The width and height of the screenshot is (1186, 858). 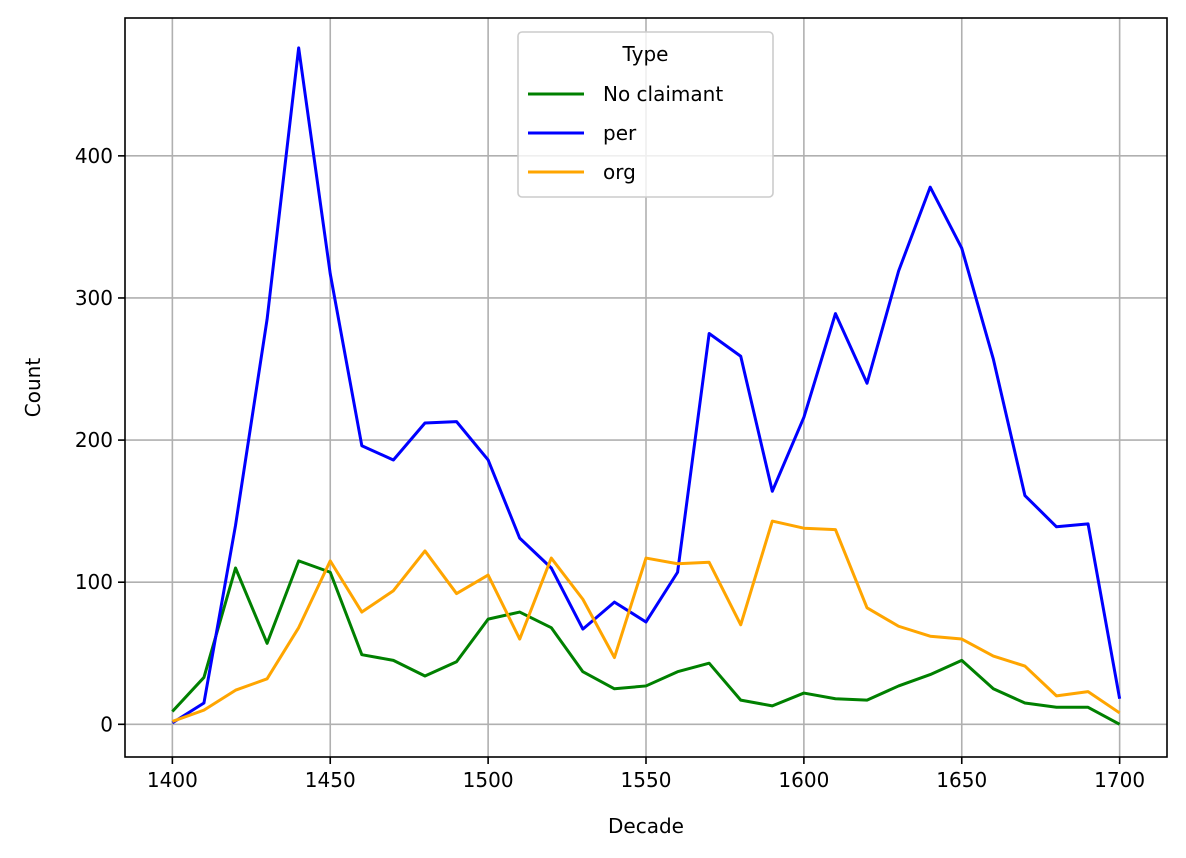 I want to click on x-tick-label: 1500, so click(x=488, y=780).